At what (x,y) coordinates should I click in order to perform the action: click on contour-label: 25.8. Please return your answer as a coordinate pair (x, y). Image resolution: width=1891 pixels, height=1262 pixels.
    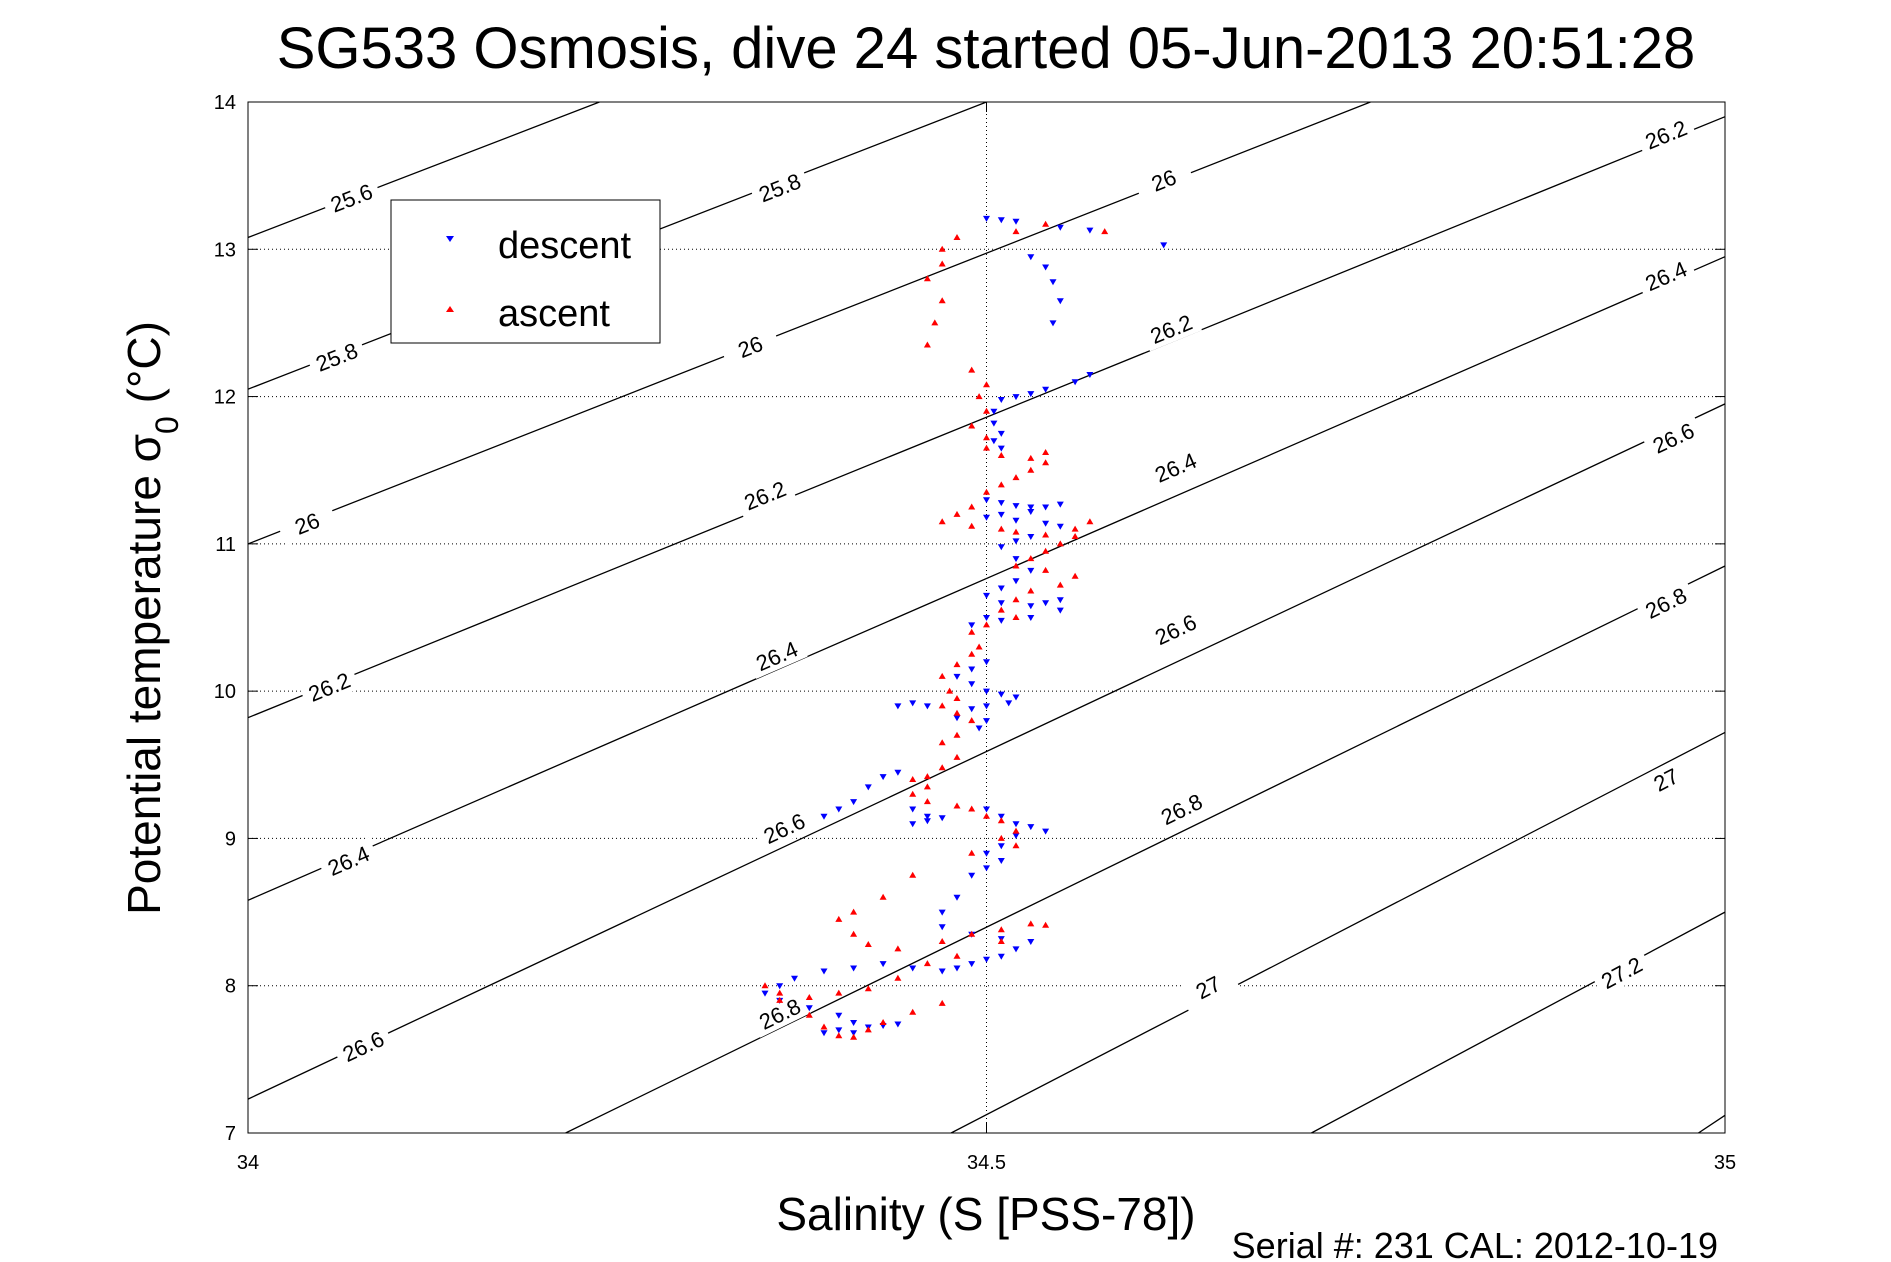
    Looking at the image, I should click on (779, 187).